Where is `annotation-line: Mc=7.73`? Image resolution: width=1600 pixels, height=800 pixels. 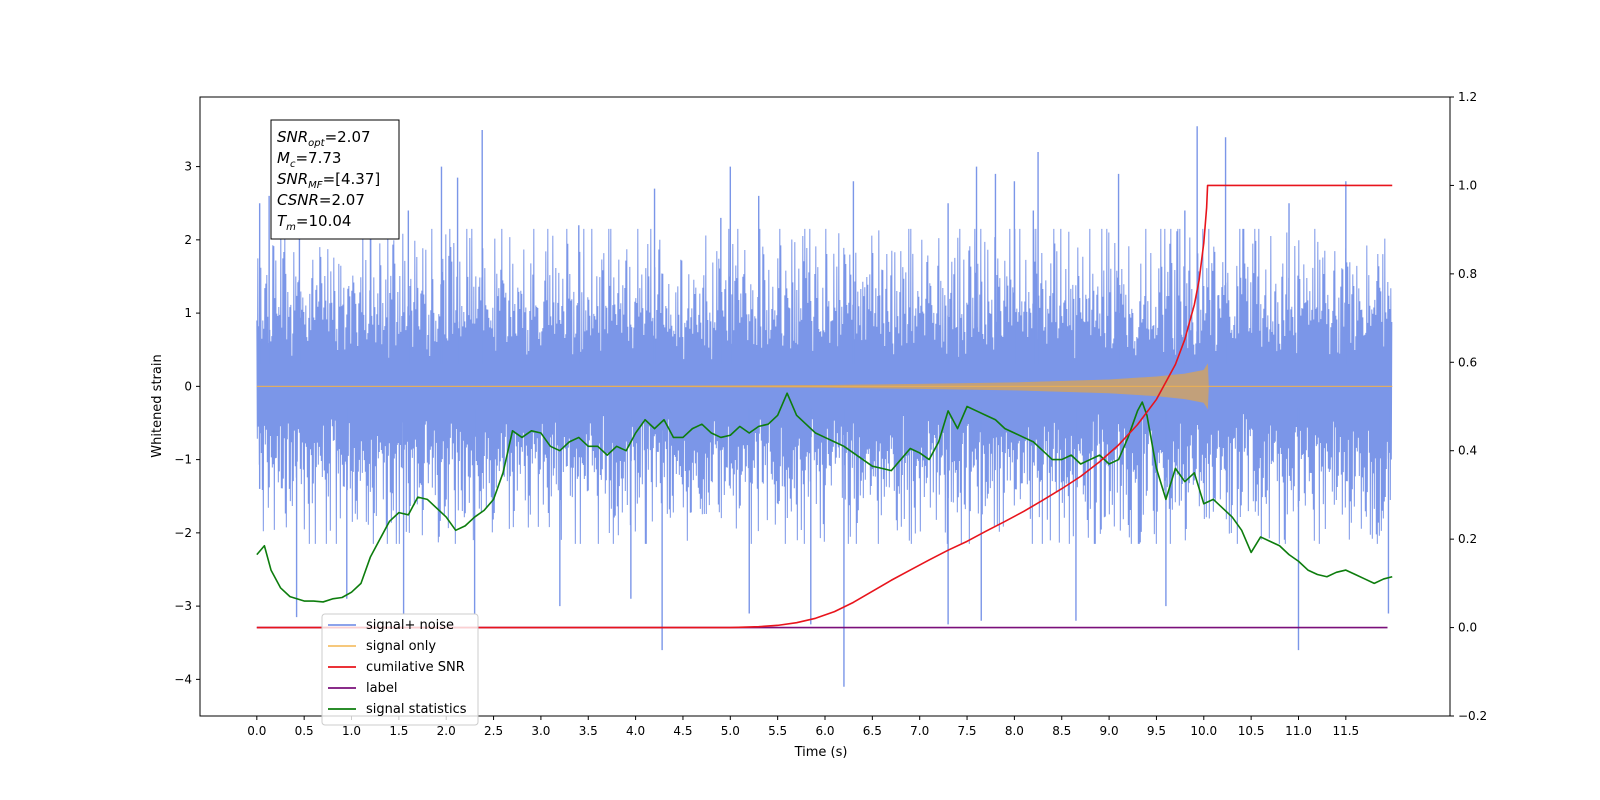 annotation-line: Mc=7.73 is located at coordinates (309, 159).